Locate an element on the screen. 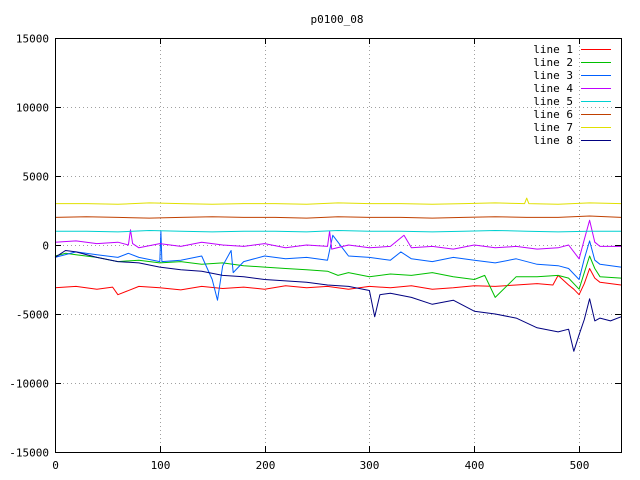  legend-label: line 7 is located at coordinates (553, 127).